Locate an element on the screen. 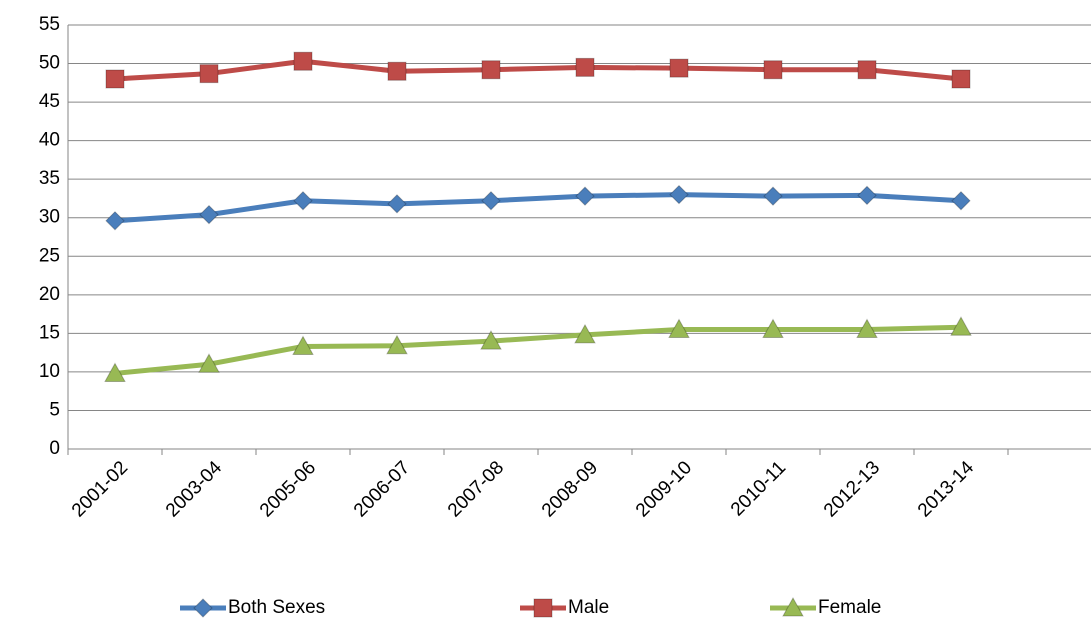 This screenshot has width=1091, height=622. x-tick-label: 2009-10 is located at coordinates (664, 489).